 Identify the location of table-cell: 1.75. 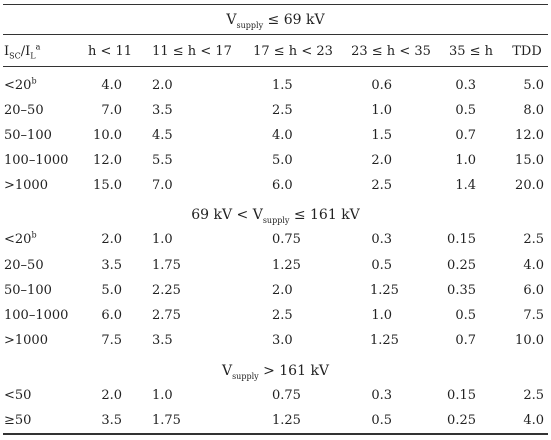
(173, 266).